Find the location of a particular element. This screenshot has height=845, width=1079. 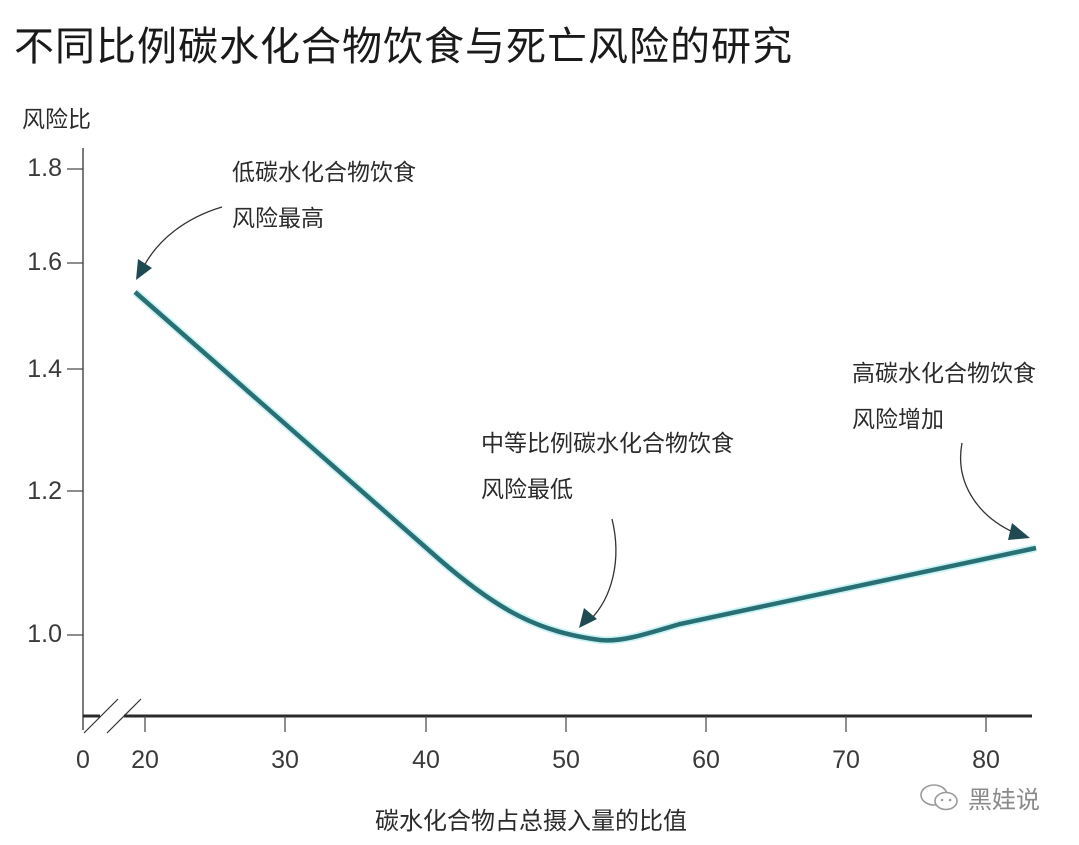

x-tick-label: 60 is located at coordinates (706, 760).